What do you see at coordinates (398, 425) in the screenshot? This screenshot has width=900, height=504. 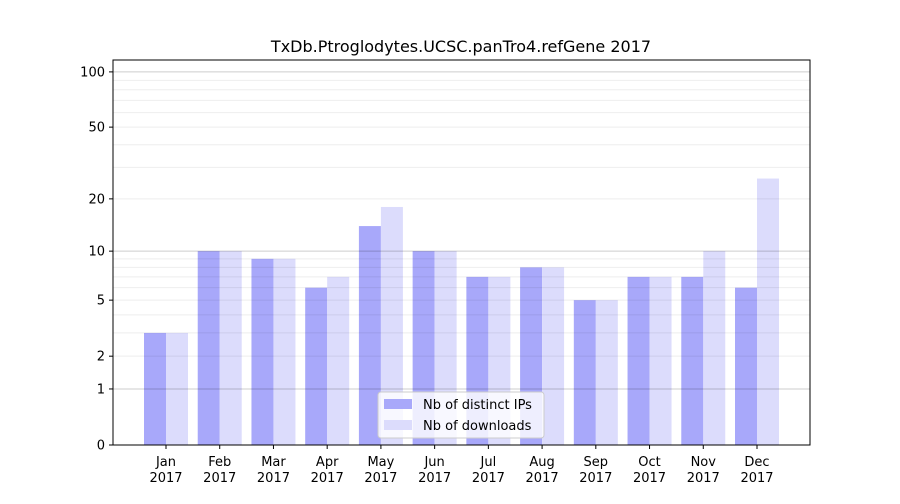 I see `legend-swatch-downloads` at bounding box center [398, 425].